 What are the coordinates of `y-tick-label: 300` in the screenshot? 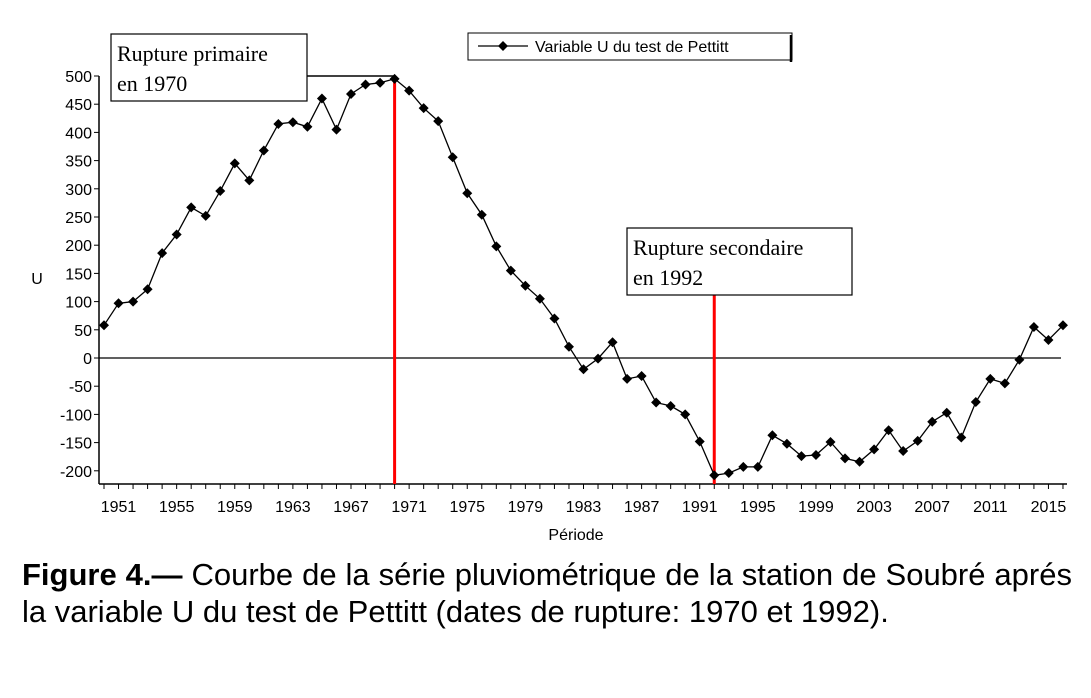 It's located at (78, 190).